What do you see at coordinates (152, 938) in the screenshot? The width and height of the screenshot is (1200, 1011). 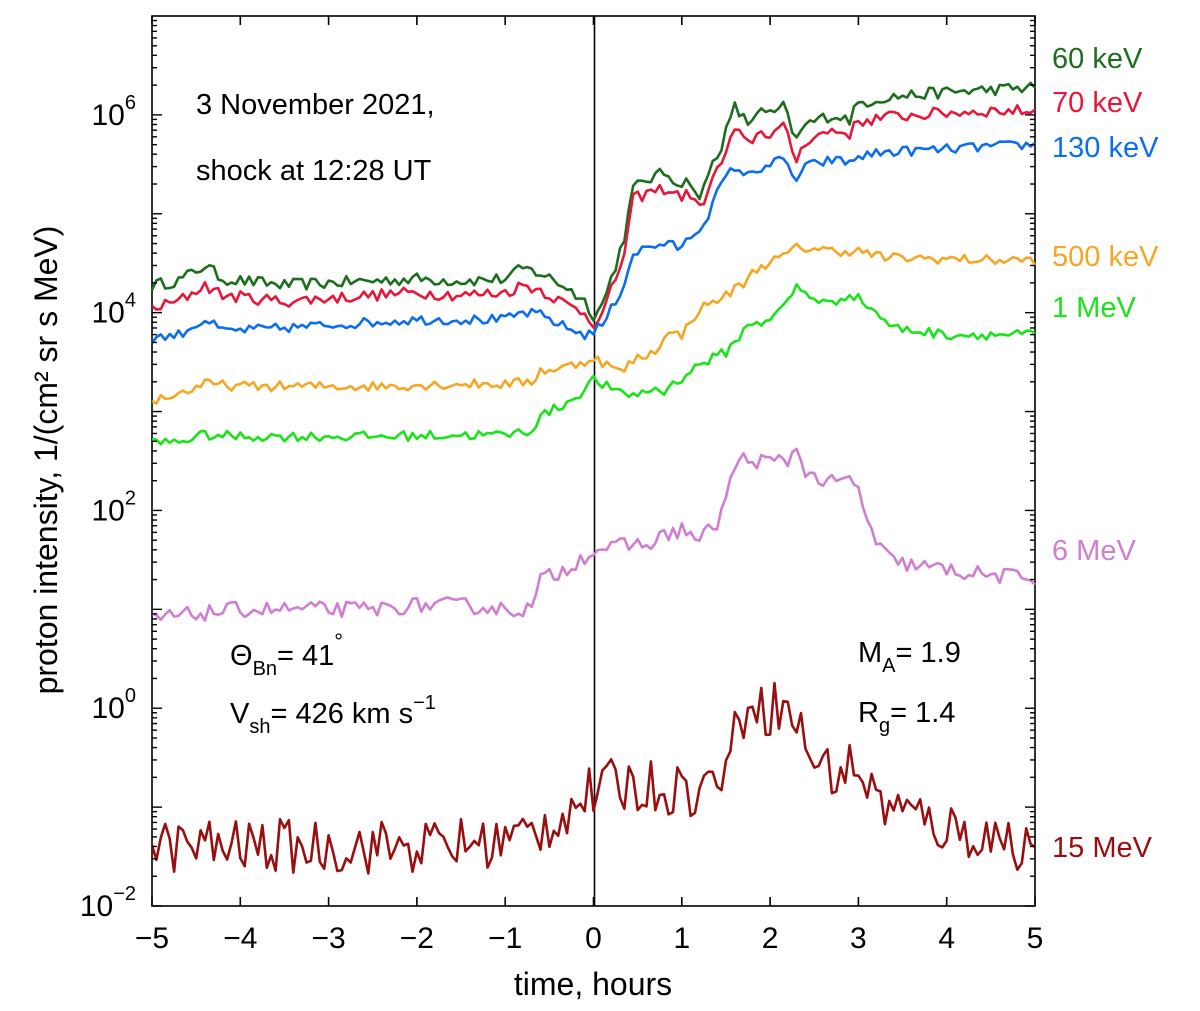 I see `x-tick-label: −5` at bounding box center [152, 938].